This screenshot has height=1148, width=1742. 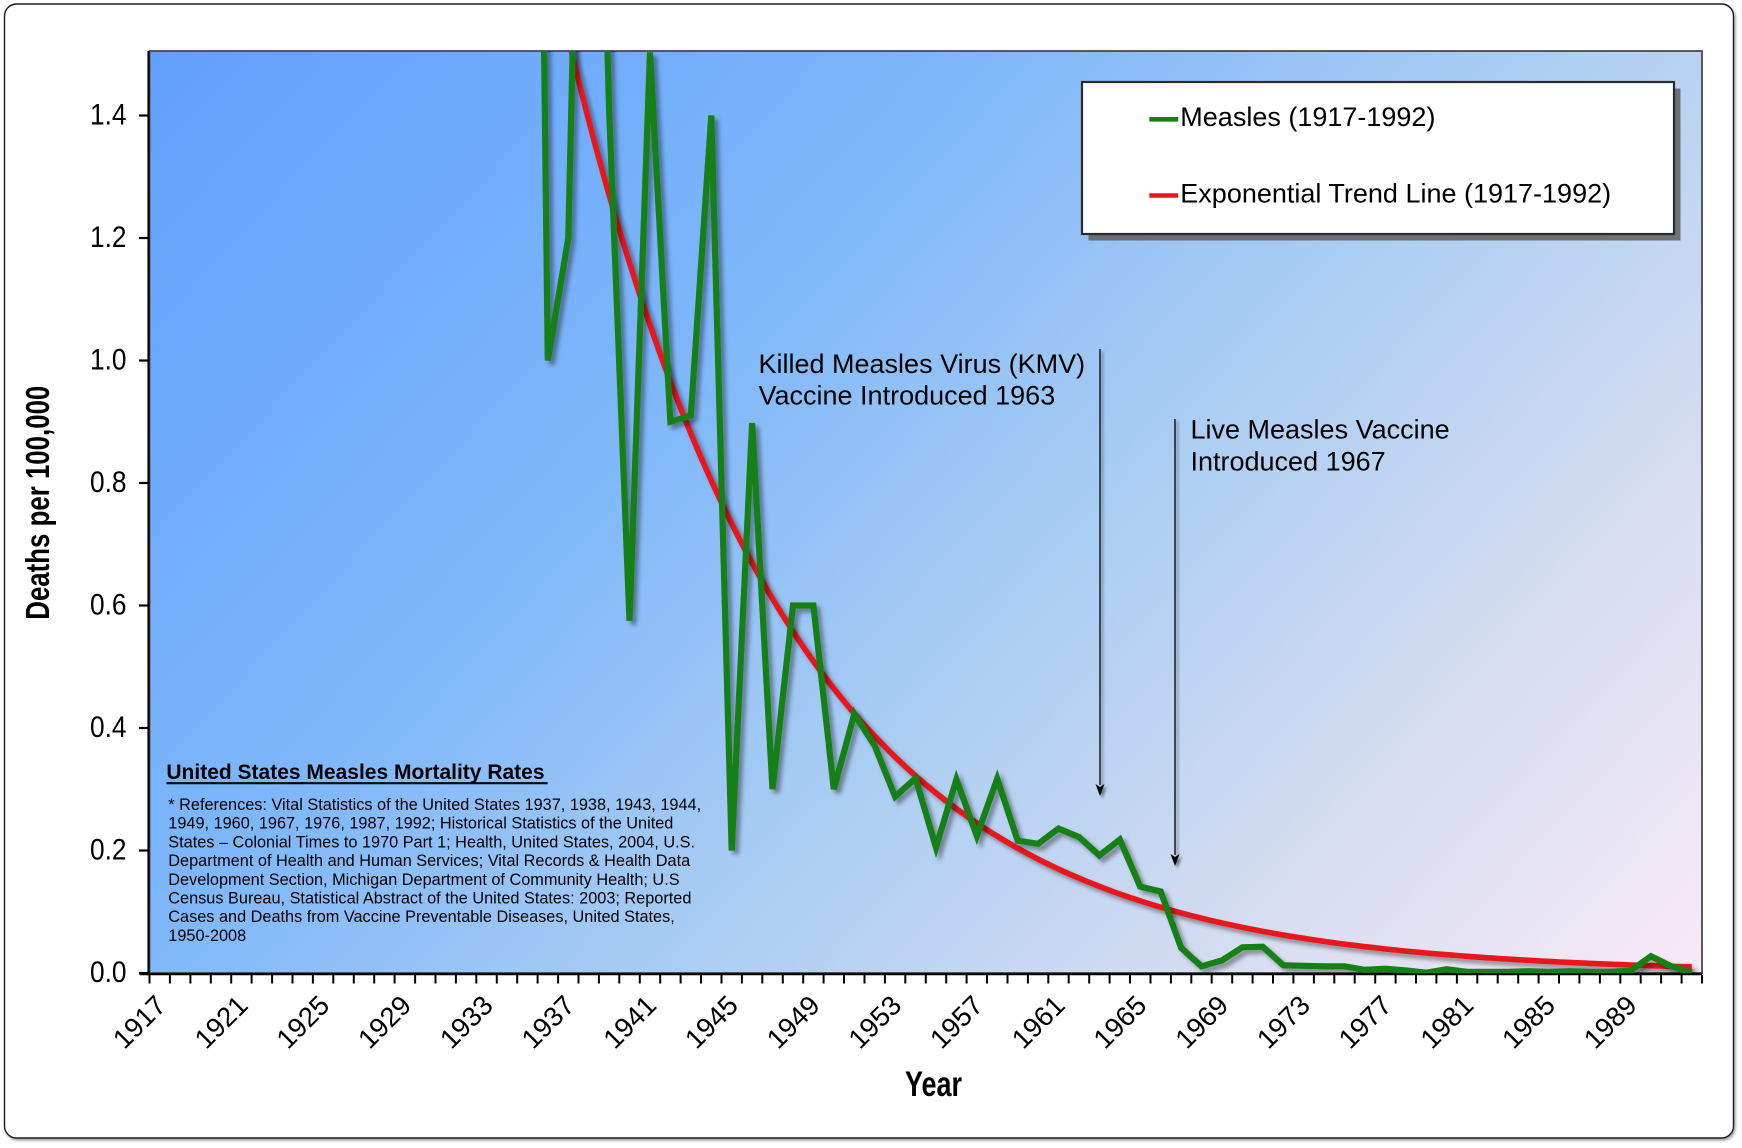 I want to click on svg-text: 0.0, so click(x=108, y=972).